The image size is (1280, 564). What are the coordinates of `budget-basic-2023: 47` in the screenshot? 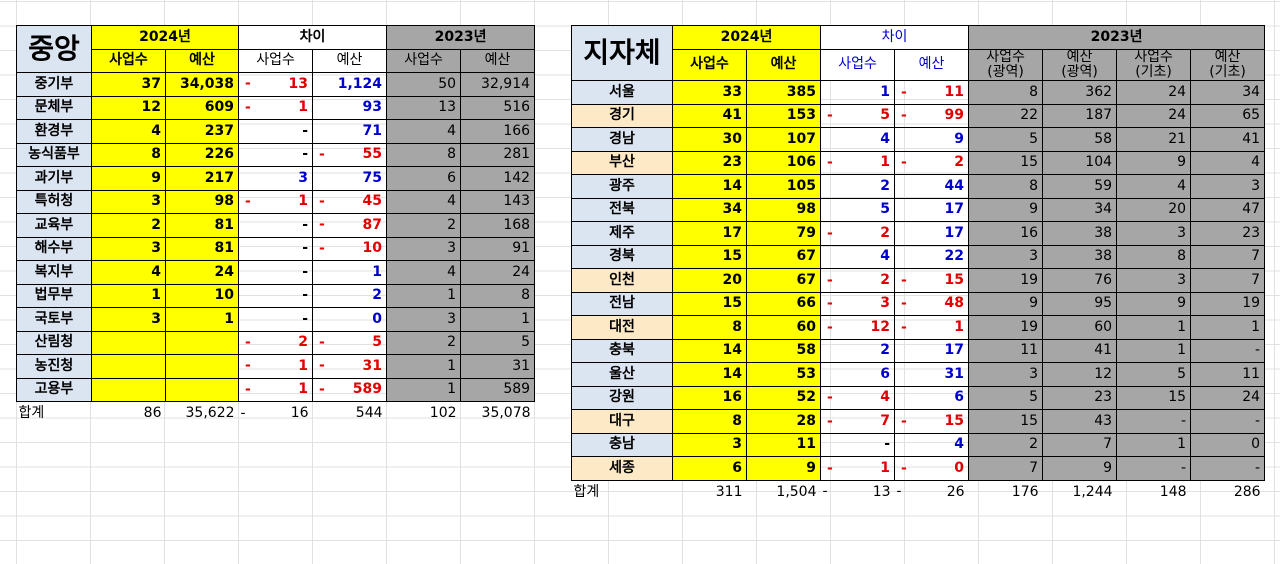 It's located at (1228, 210).